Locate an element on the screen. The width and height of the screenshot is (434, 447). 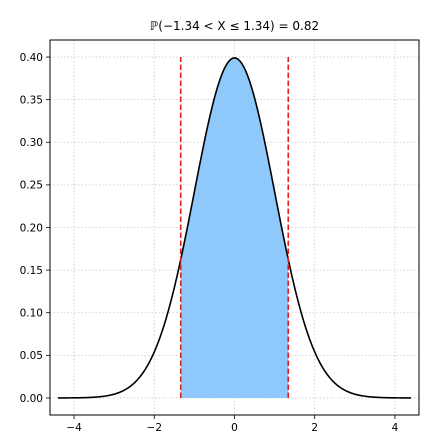
y-tick-label: 0.35 is located at coordinates (31, 100).